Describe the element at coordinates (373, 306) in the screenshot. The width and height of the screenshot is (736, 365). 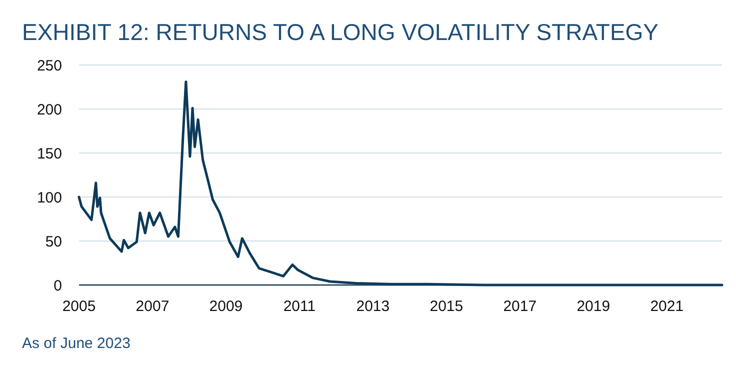
I see `x-tick-label: 2013` at that location.